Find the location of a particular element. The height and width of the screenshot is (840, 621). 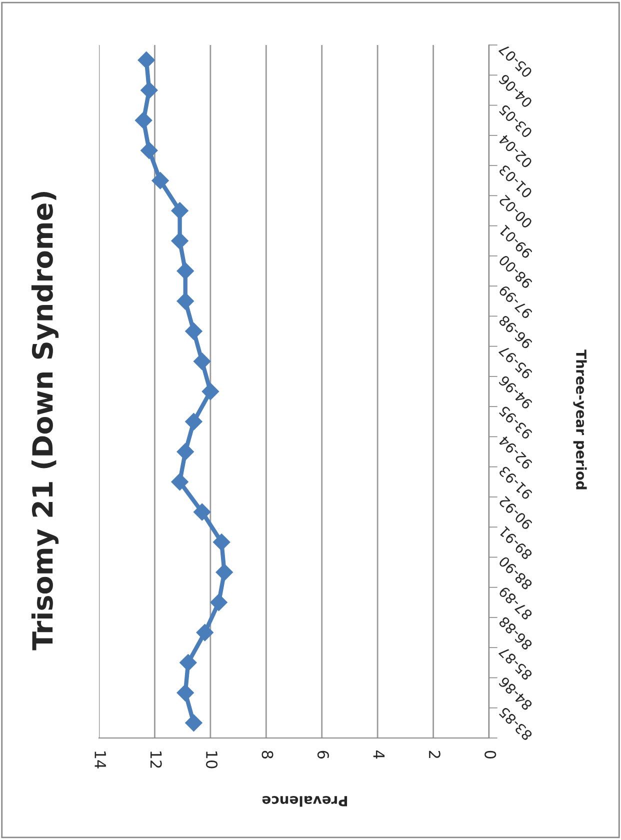

x-tick-label: 4 is located at coordinates (378, 754).